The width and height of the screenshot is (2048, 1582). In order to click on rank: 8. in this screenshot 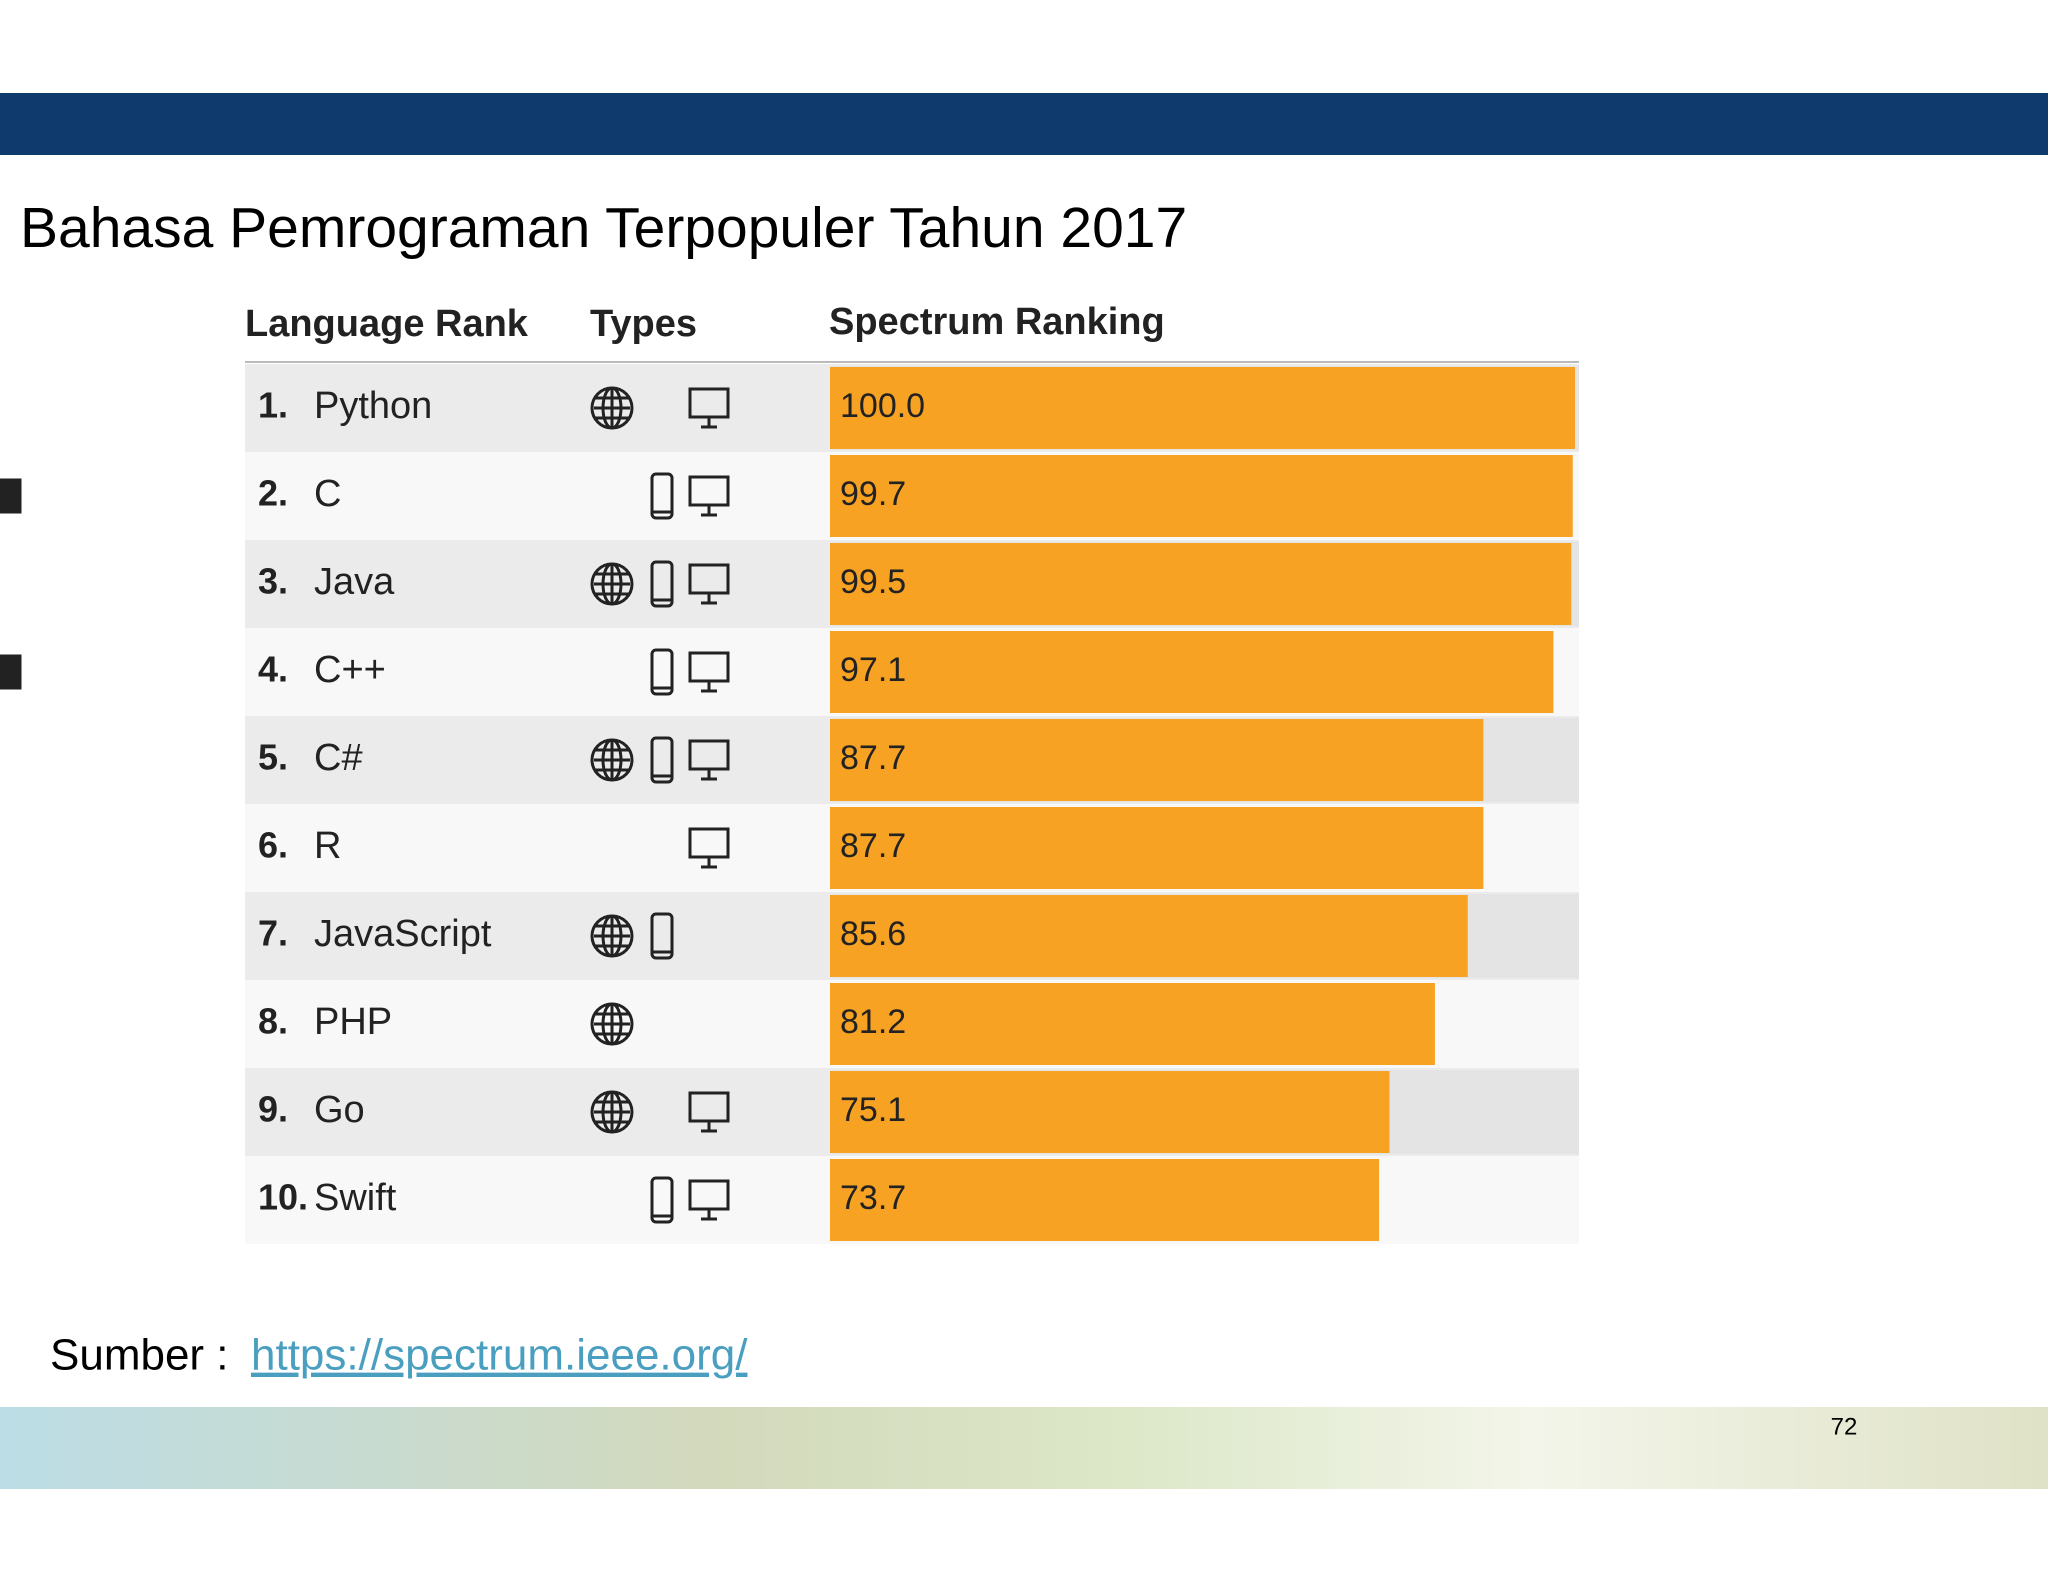, I will do `click(273, 1021)`.